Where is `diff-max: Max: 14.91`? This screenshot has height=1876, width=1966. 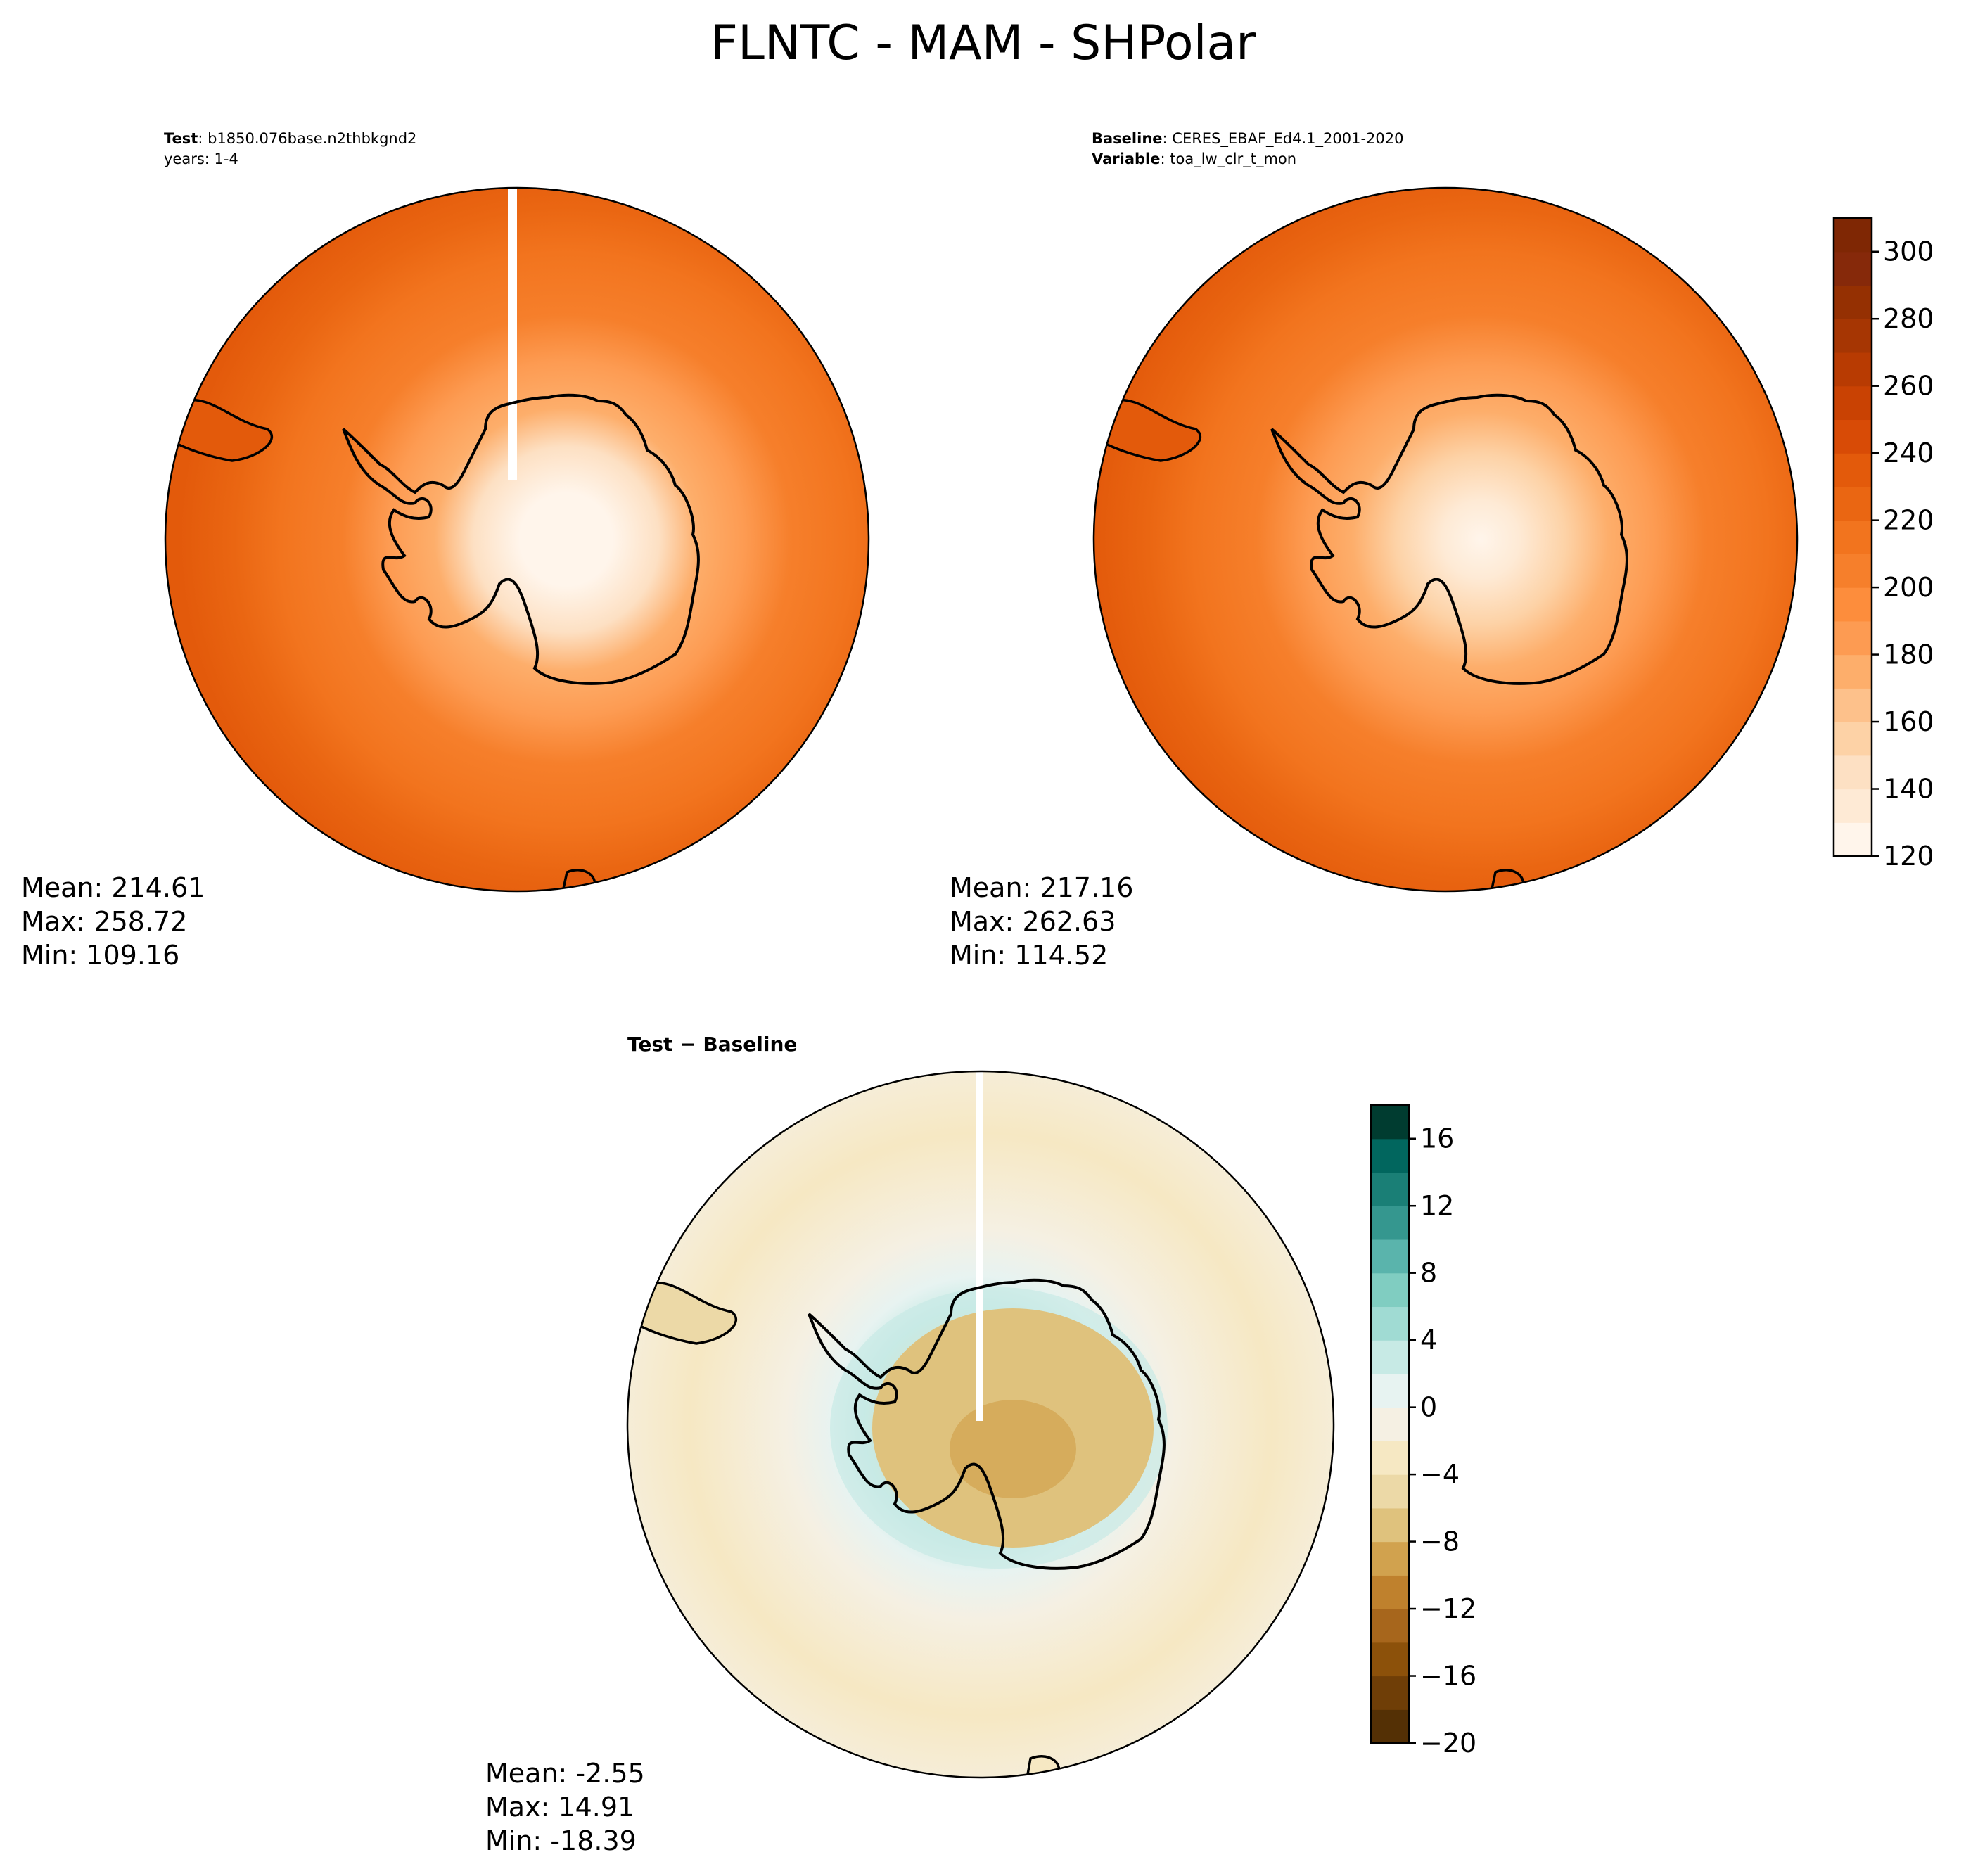
diff-max: Max: 14.91 is located at coordinates (560, 1808).